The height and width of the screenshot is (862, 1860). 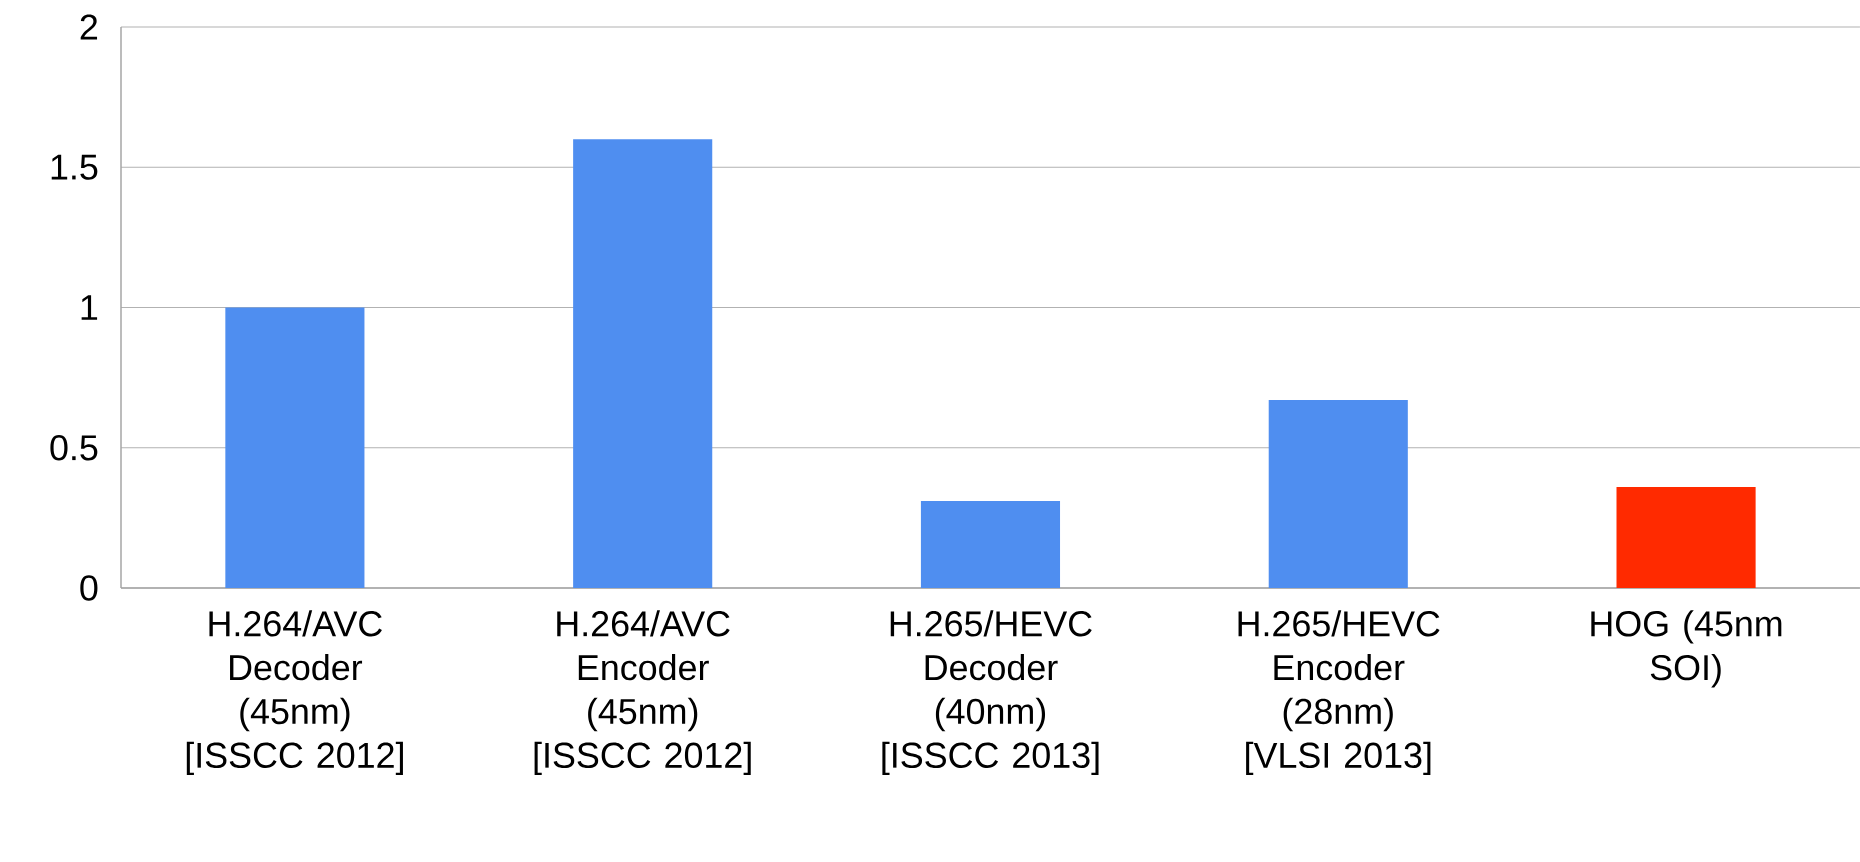 What do you see at coordinates (89, 307) in the screenshot?
I see `y-tick-label: 1` at bounding box center [89, 307].